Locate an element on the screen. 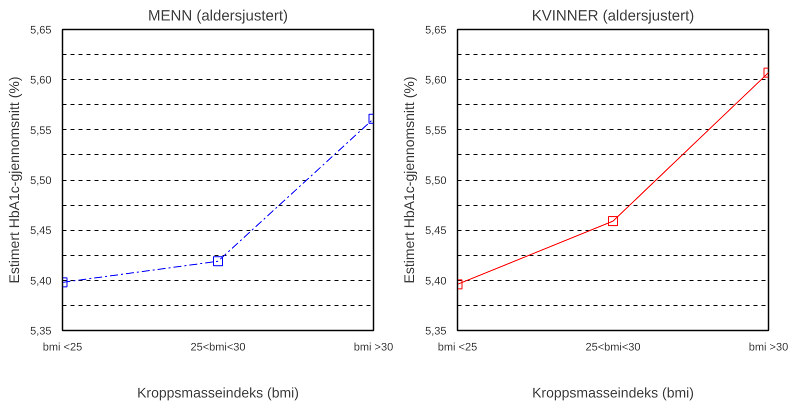  chart-title: MENN (aldersjustert) is located at coordinates (218, 16).